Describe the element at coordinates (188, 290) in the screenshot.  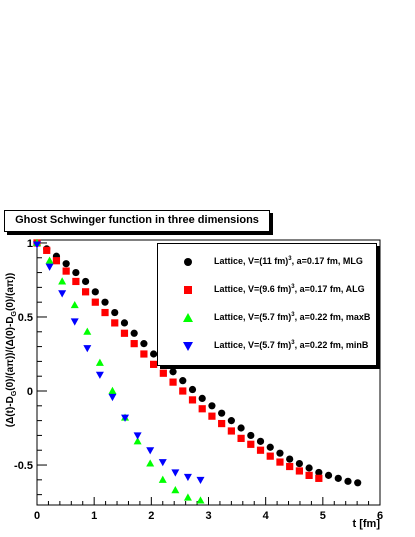
I see `legend-marker-square` at that location.